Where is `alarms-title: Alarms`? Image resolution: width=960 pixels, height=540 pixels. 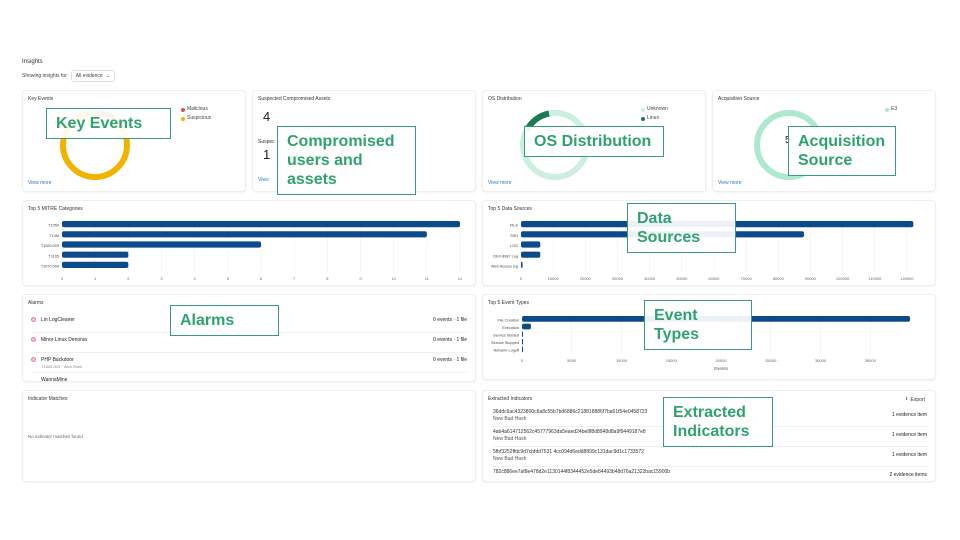
alarms-title: Alarms is located at coordinates (36, 303).